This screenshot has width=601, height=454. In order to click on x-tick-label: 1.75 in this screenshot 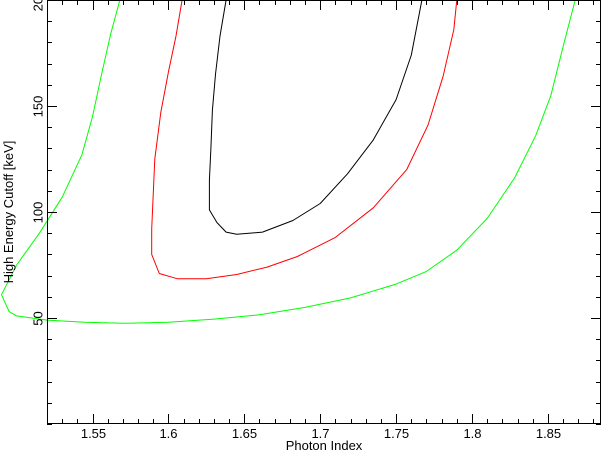, I will do `click(396, 433)`.